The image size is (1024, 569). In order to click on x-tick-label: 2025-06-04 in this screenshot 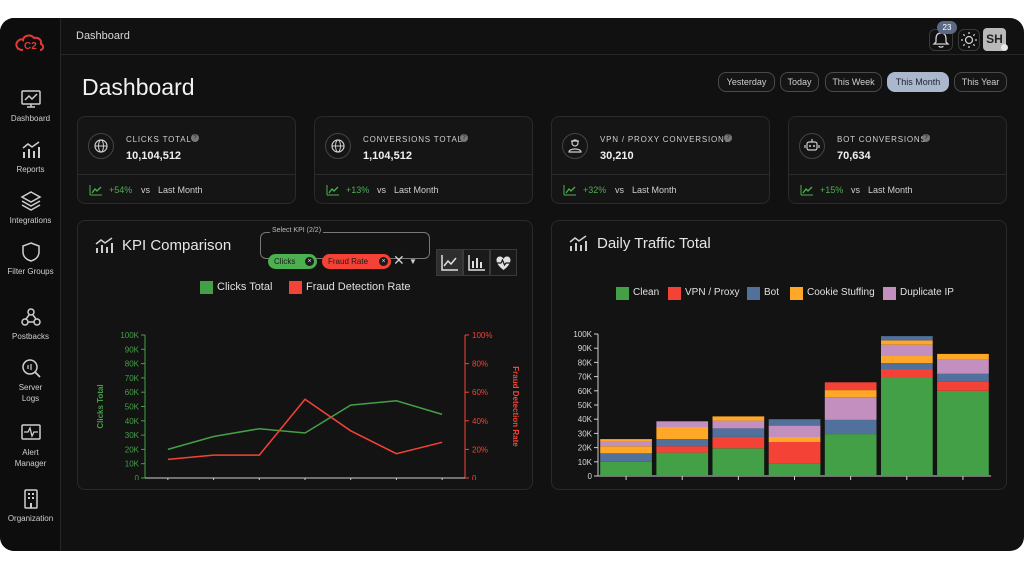, I will do `click(794, 483)`.